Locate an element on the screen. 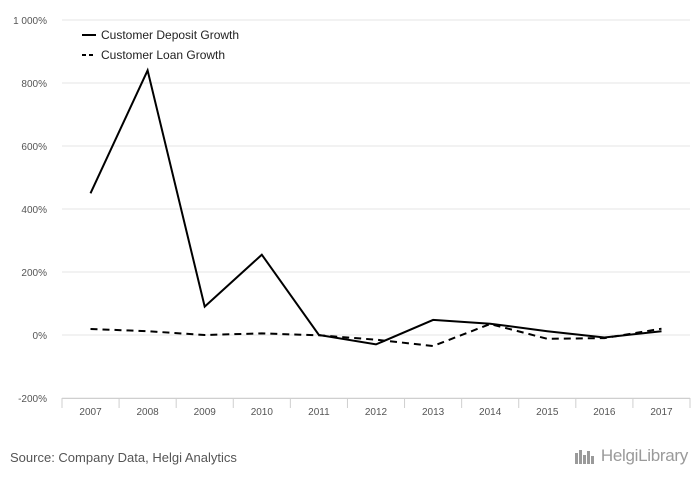 This screenshot has width=700, height=488. y-tick-label: 0% is located at coordinates (40, 336).